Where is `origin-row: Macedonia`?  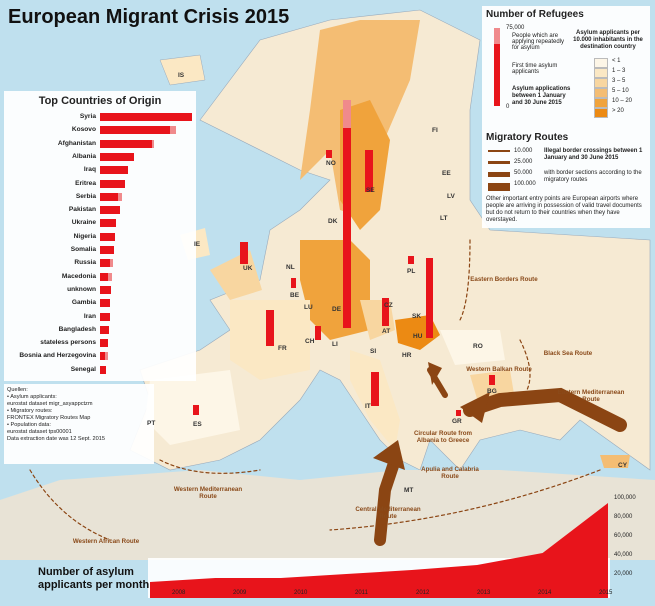 origin-row: Macedonia is located at coordinates (100, 277).